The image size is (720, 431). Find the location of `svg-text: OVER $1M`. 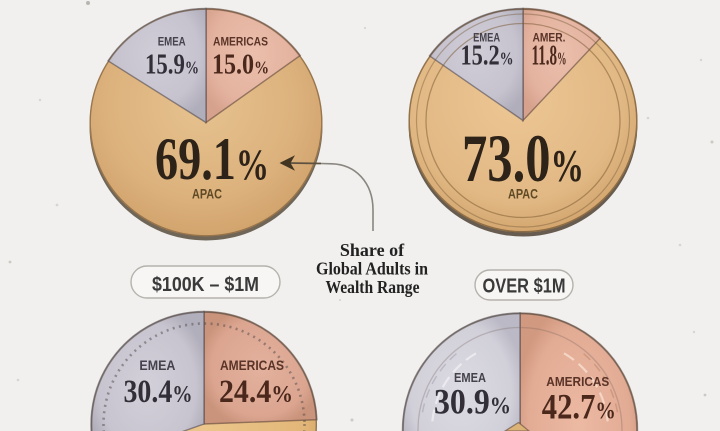

svg-text: OVER $1M is located at coordinates (524, 287).